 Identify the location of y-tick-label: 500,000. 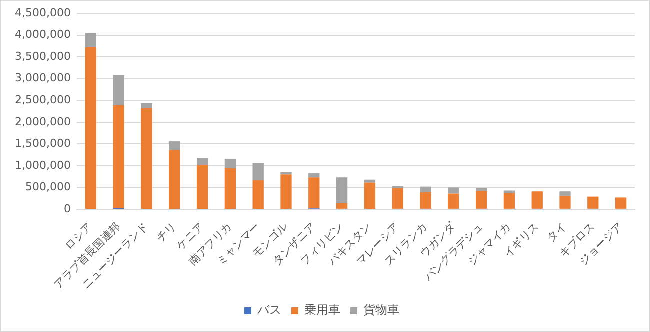
(48, 187).